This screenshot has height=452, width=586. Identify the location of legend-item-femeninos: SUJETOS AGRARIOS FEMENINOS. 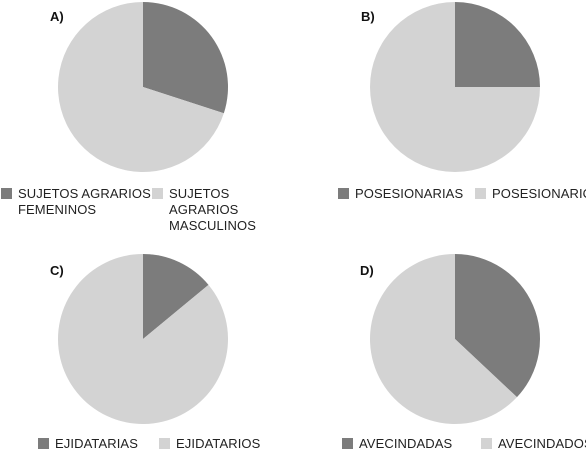
(76, 202).